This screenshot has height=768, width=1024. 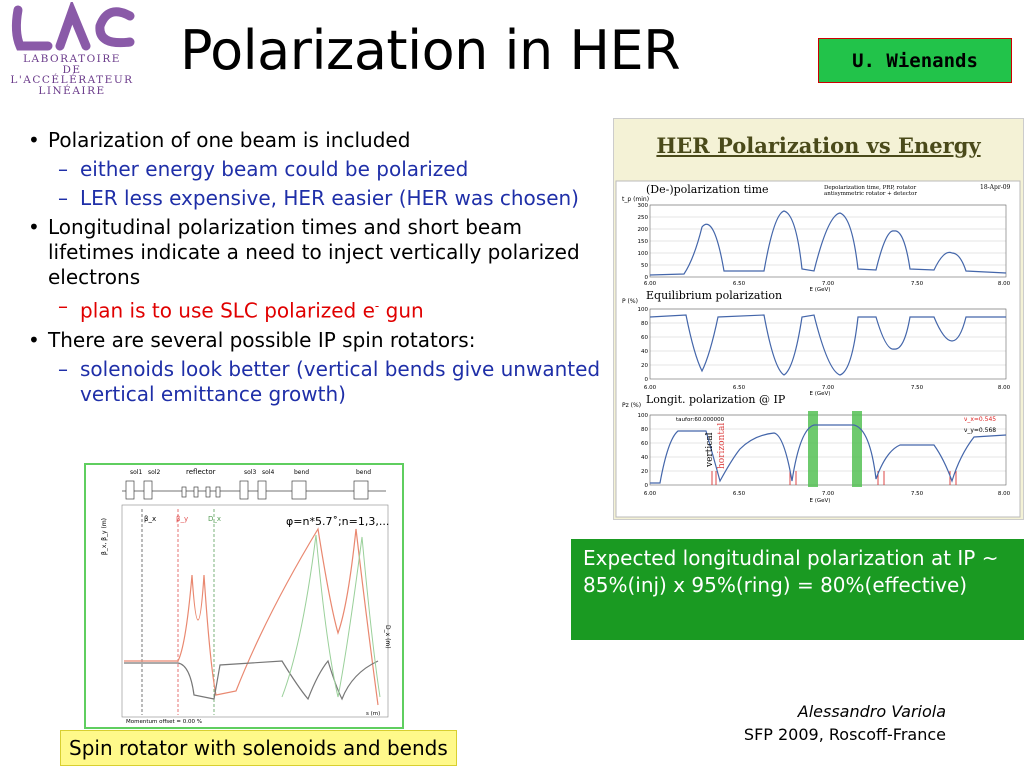 What do you see at coordinates (818, 145) in the screenshot?
I see `figure-title: HER Polarization vs Energy` at bounding box center [818, 145].